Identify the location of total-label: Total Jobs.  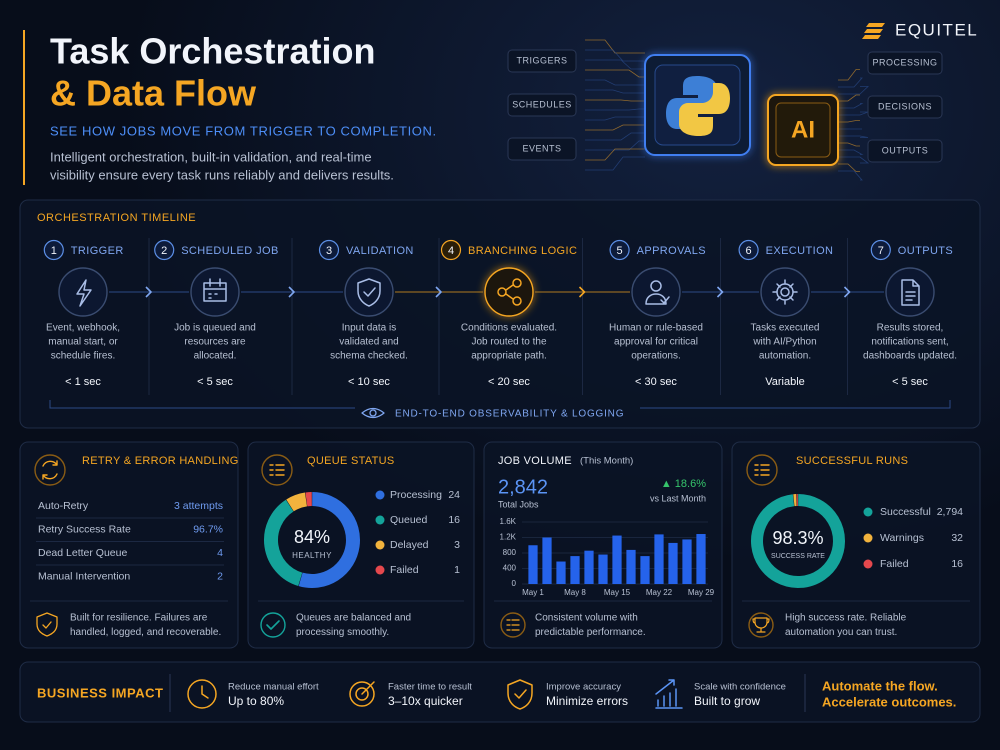
(518, 504).